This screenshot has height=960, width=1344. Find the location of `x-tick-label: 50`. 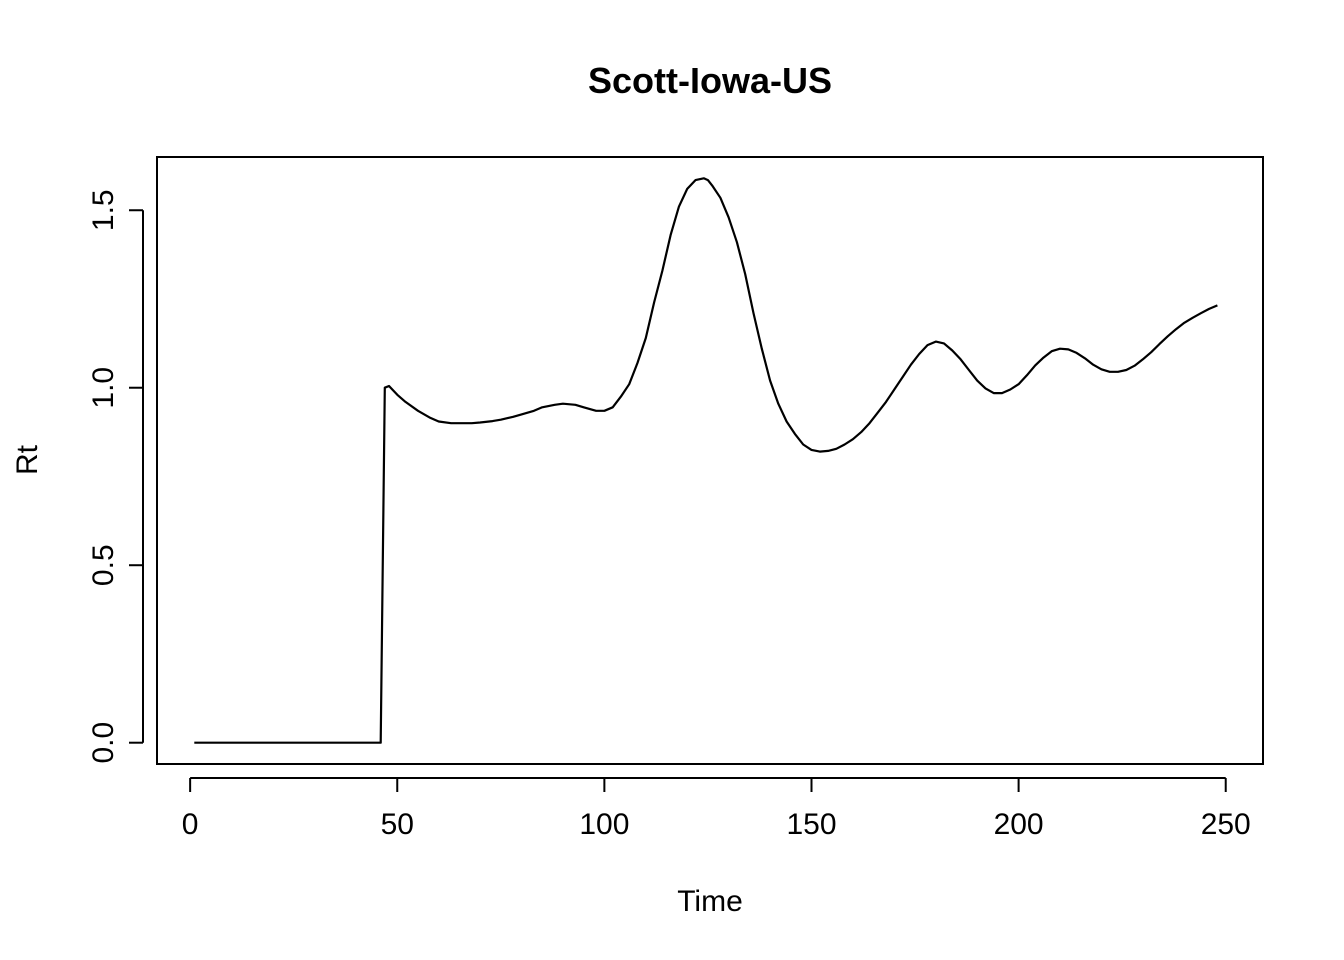

x-tick-label: 50 is located at coordinates (397, 824).